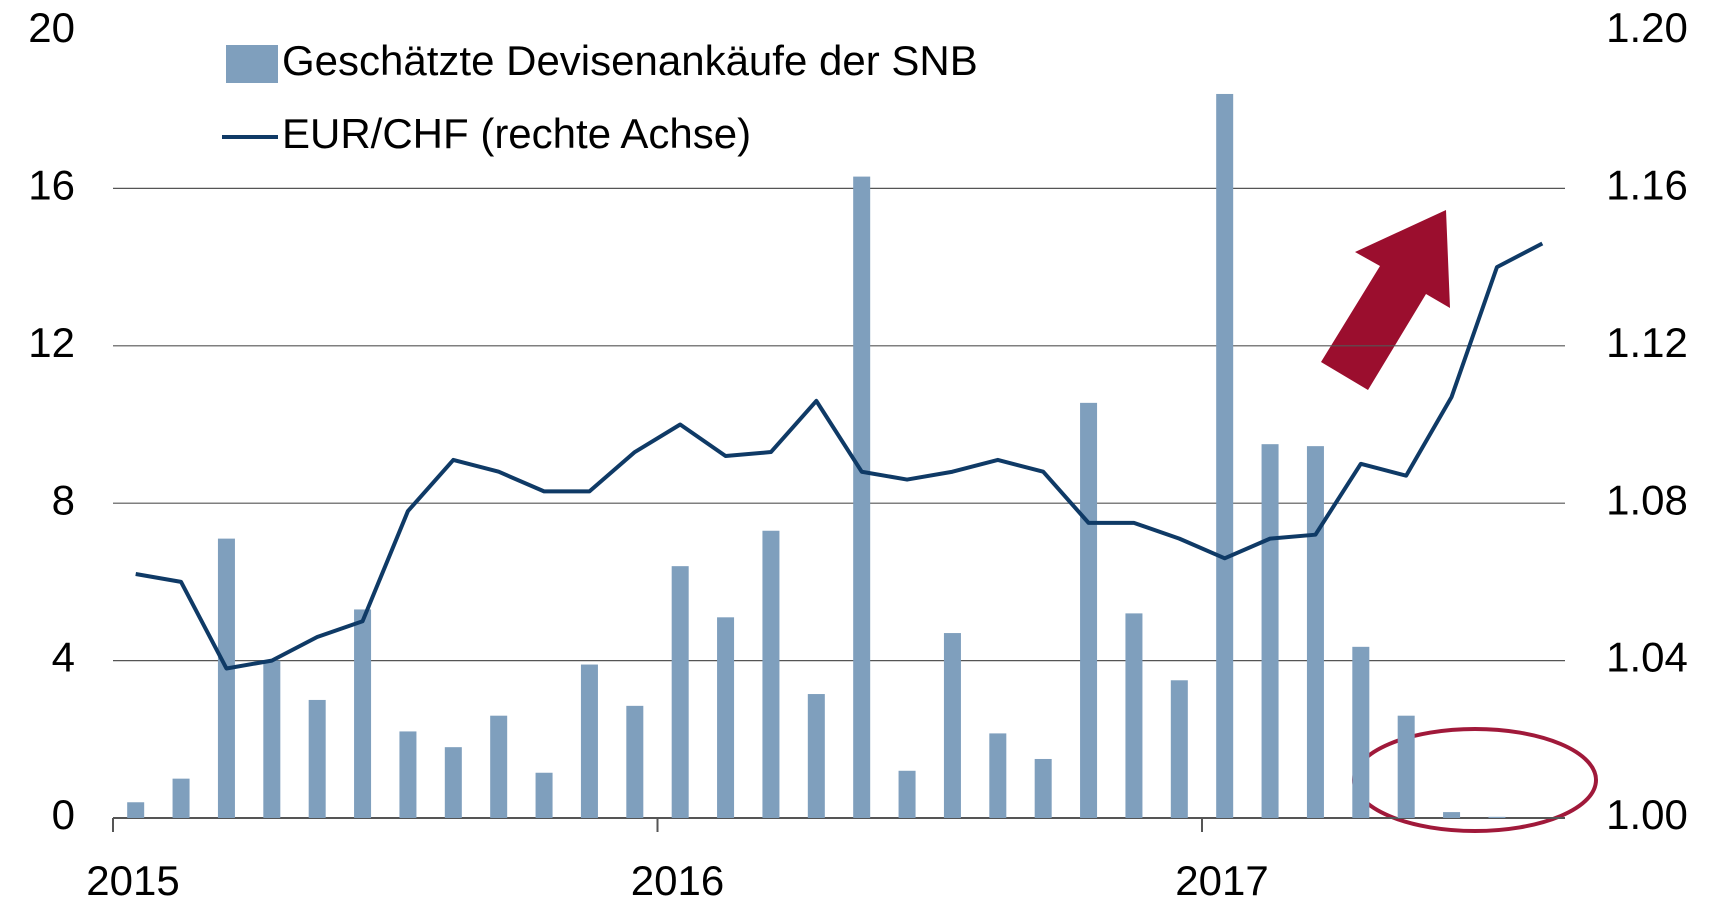  Describe the element at coordinates (1221, 880) in the screenshot. I see `x-tick-label: 2017` at that location.